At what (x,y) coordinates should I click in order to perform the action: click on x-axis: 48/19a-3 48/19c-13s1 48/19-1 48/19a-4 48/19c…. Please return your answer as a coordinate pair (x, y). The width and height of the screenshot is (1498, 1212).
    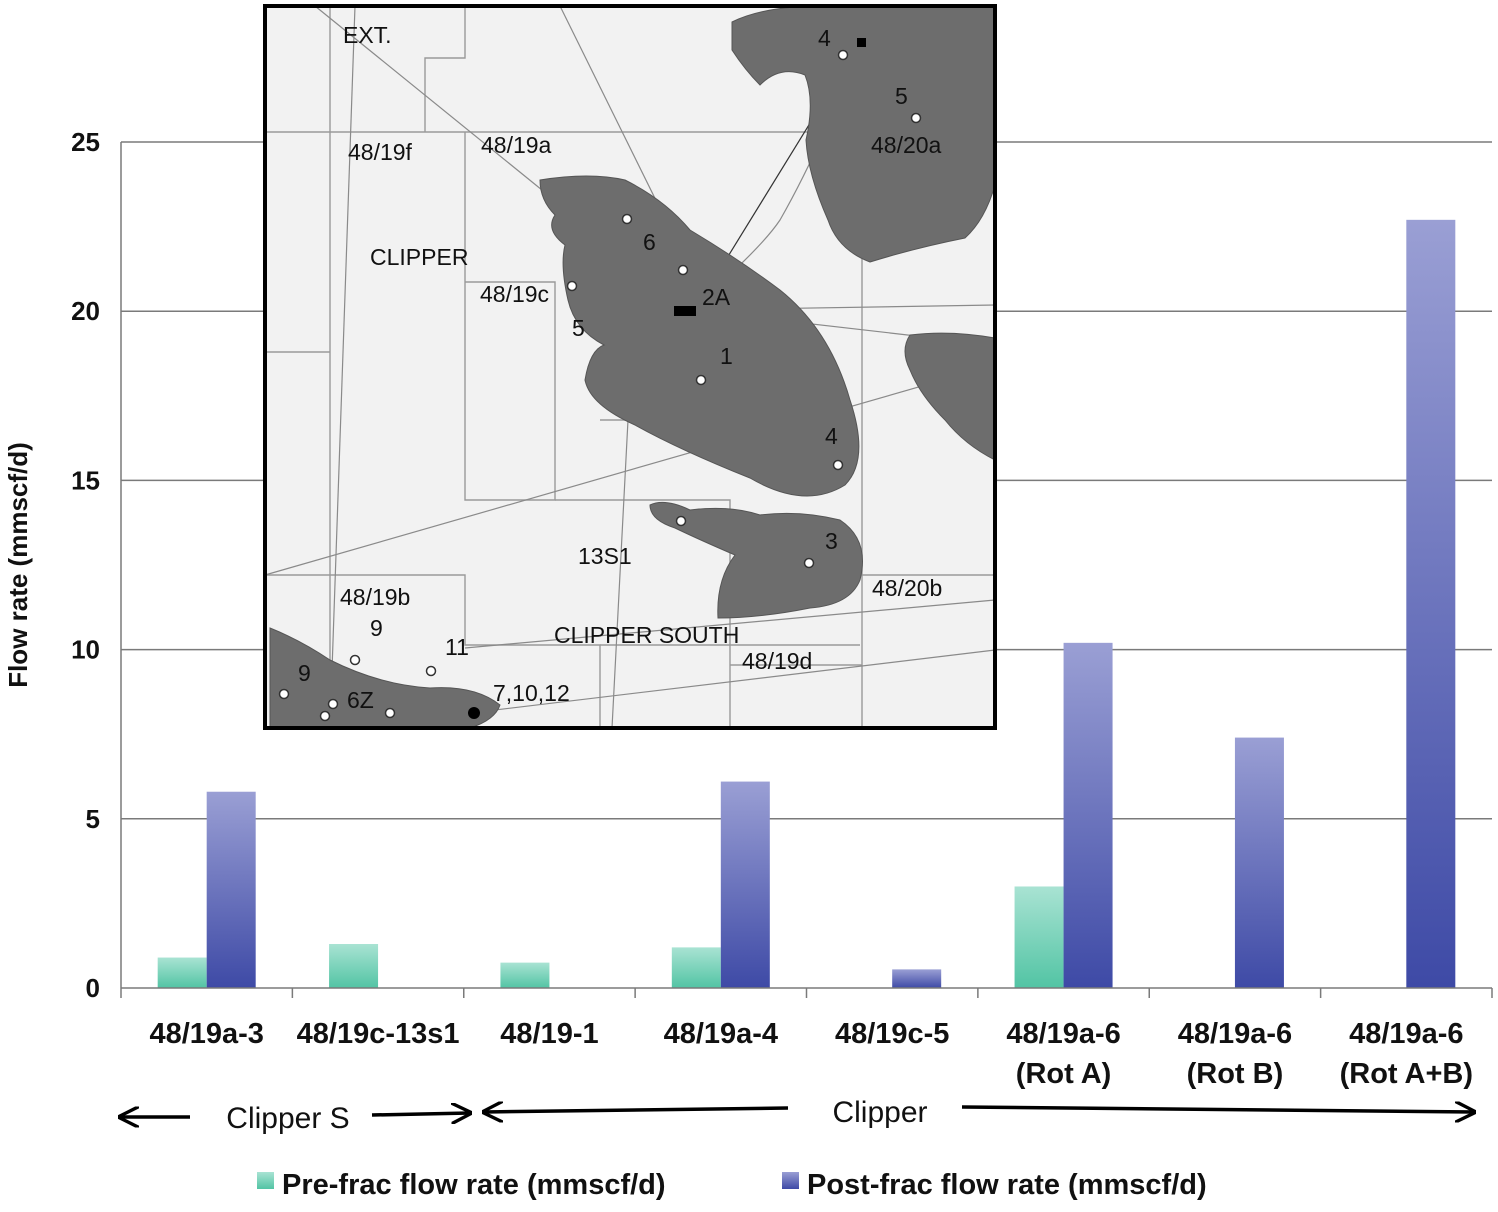
    Looking at the image, I should click on (806, 1038).